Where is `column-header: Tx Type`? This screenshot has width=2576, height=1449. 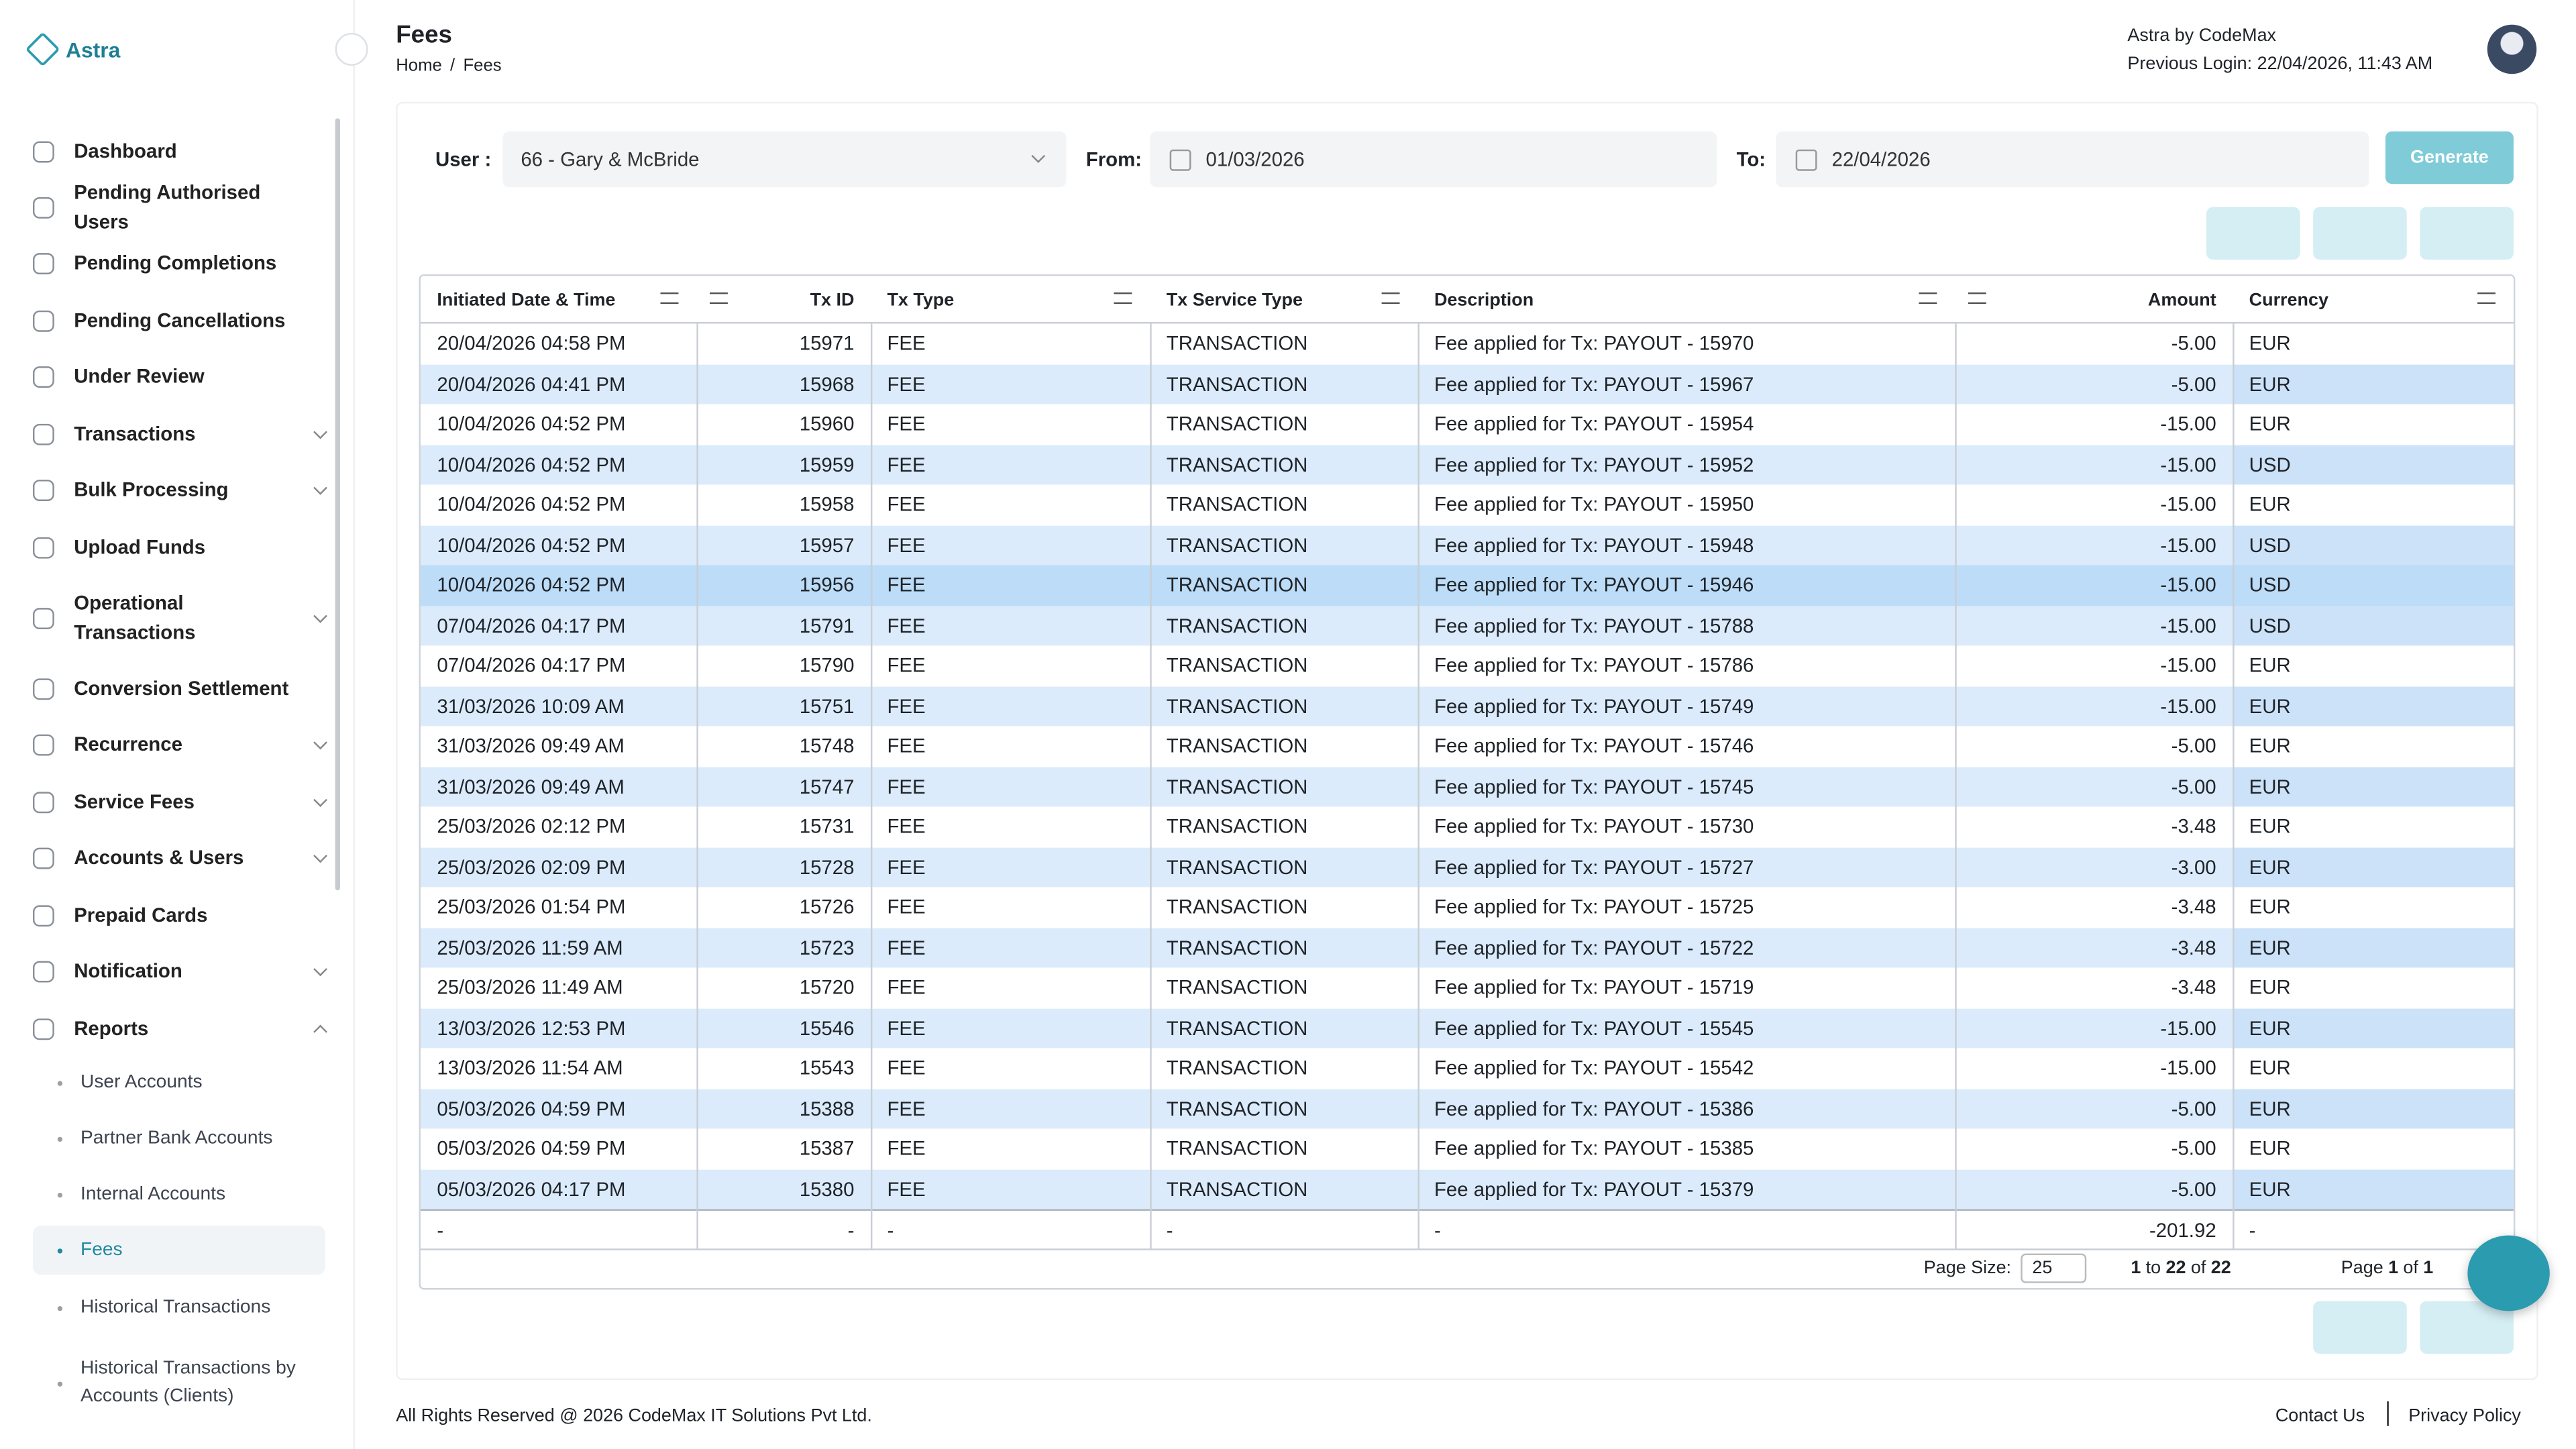
column-header: Tx Type is located at coordinates (921, 300).